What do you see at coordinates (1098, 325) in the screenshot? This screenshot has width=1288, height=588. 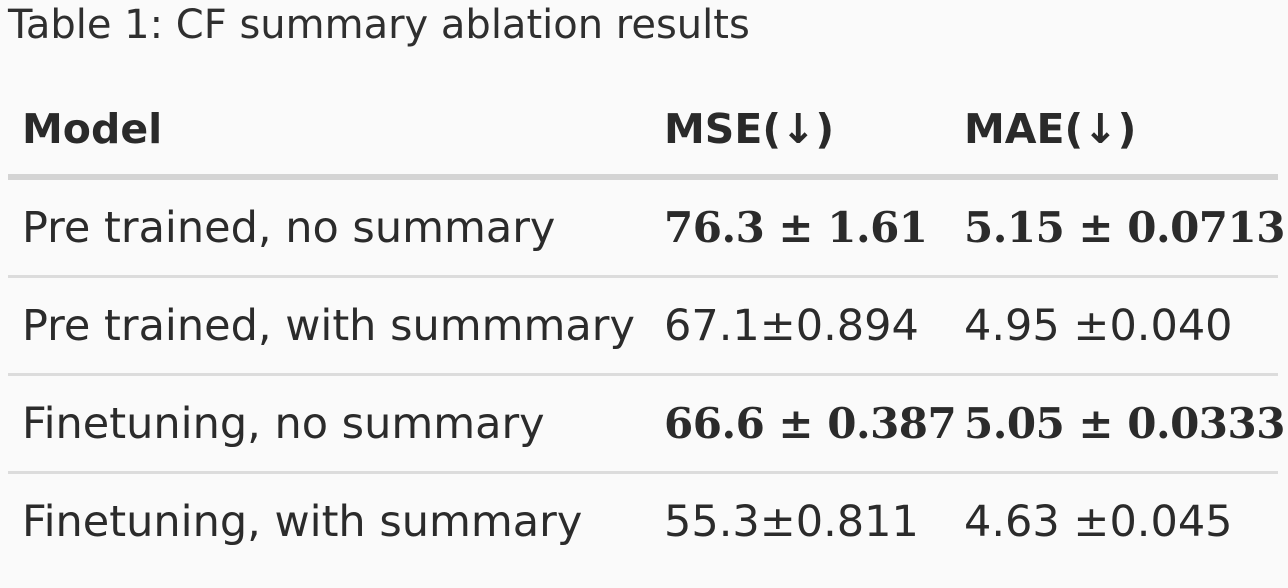 I see `mae-cell: 4.95 ±0.040` at bounding box center [1098, 325].